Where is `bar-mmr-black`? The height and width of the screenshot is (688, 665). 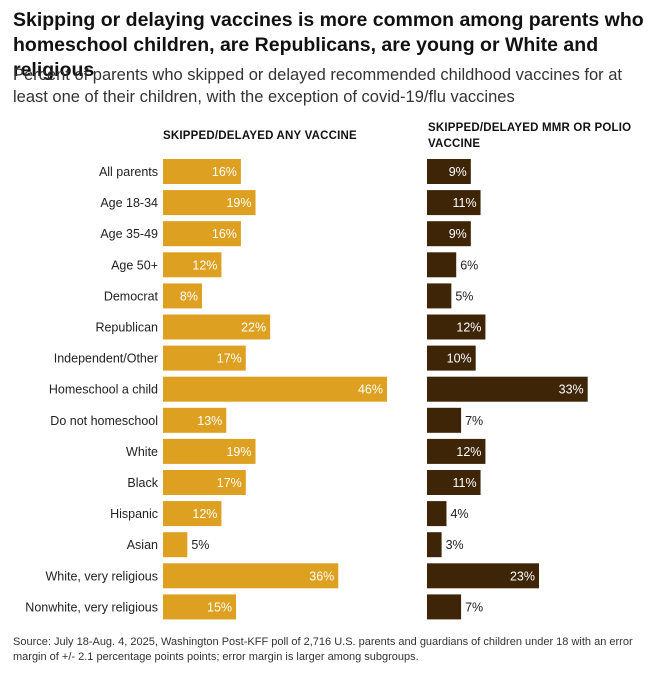 bar-mmr-black is located at coordinates (454, 482).